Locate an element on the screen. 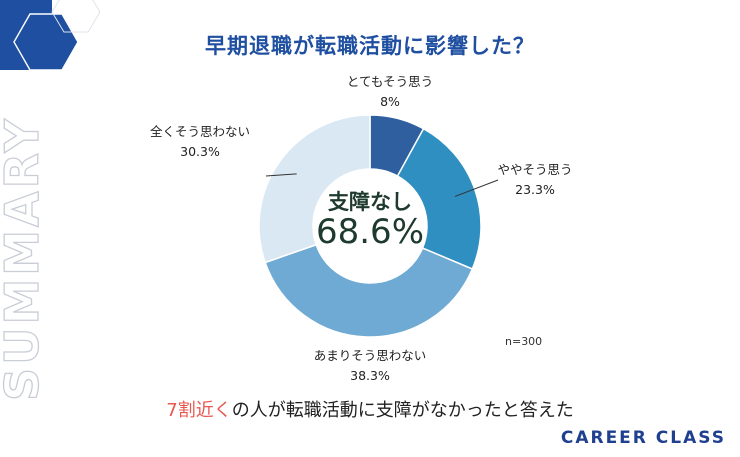  summary-rest: の人が転職活動に支障がなかったと答えた is located at coordinates (402, 410).